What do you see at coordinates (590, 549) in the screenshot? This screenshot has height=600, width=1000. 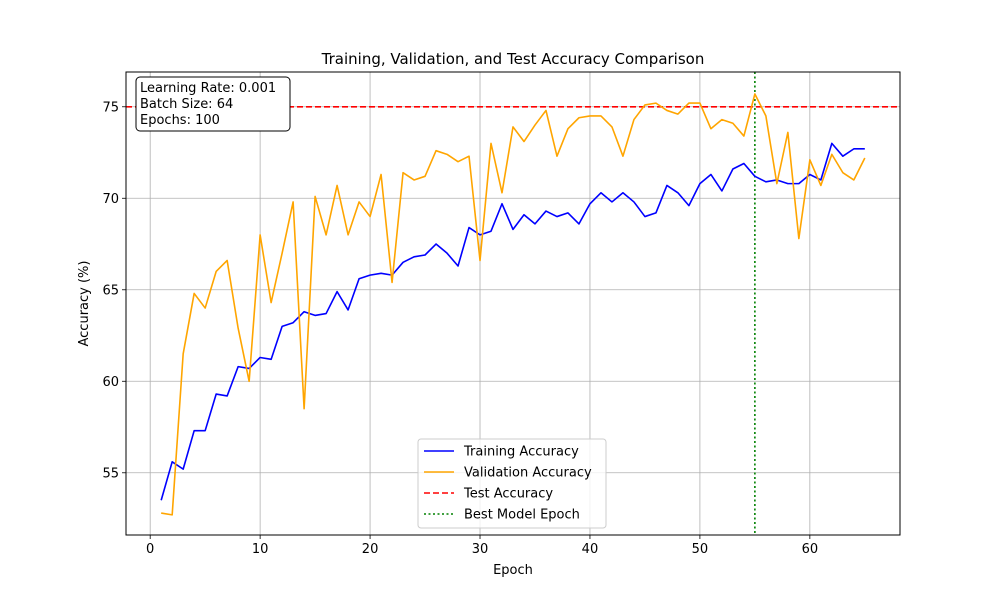 I see `x-tick-label-40: 40` at bounding box center [590, 549].